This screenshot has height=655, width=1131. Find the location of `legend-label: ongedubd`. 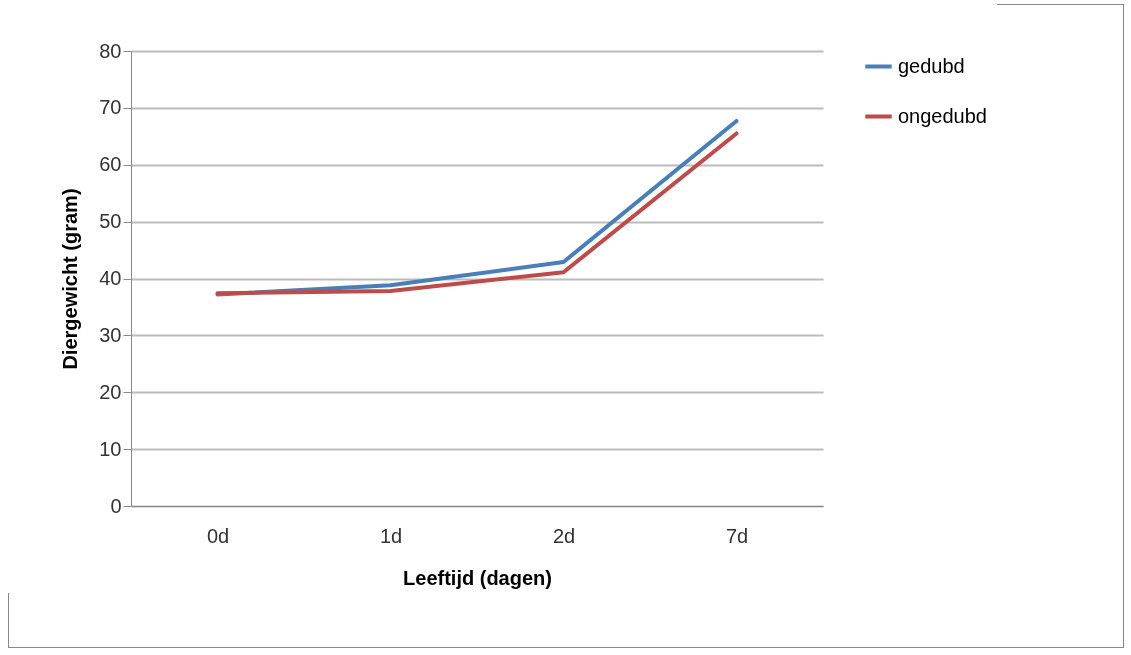

legend-label: ongedubd is located at coordinates (942, 115).